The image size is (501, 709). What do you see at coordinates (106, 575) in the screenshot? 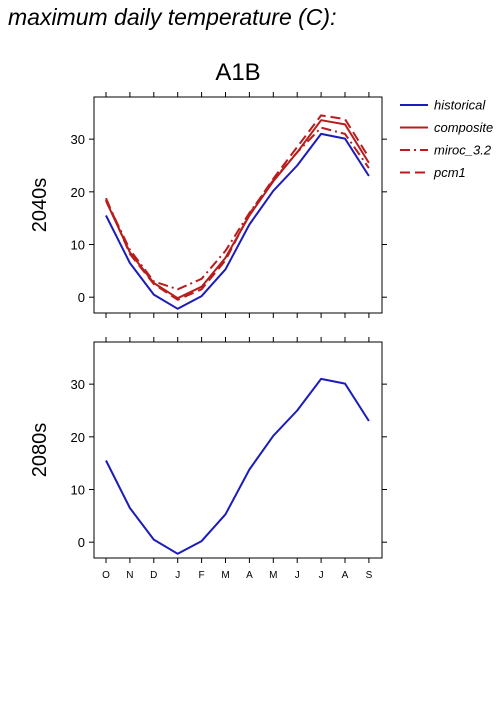
I see `x-tick-label: O` at bounding box center [106, 575].